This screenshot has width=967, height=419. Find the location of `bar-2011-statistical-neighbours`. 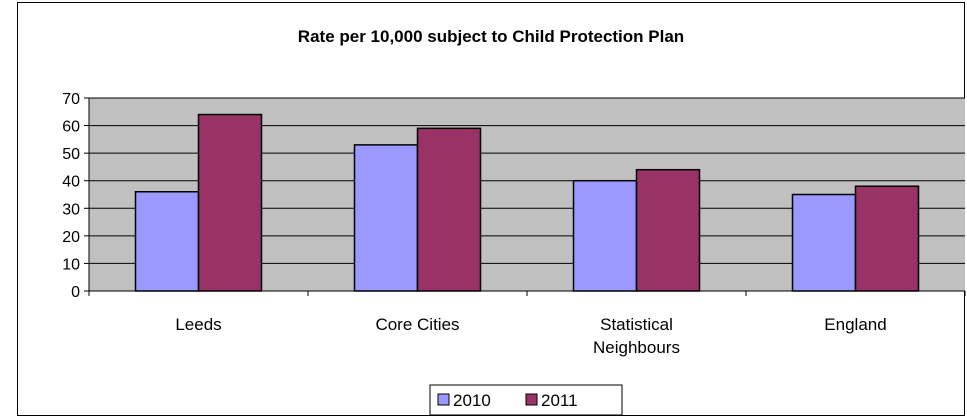

bar-2011-statistical-neighbours is located at coordinates (668, 230).